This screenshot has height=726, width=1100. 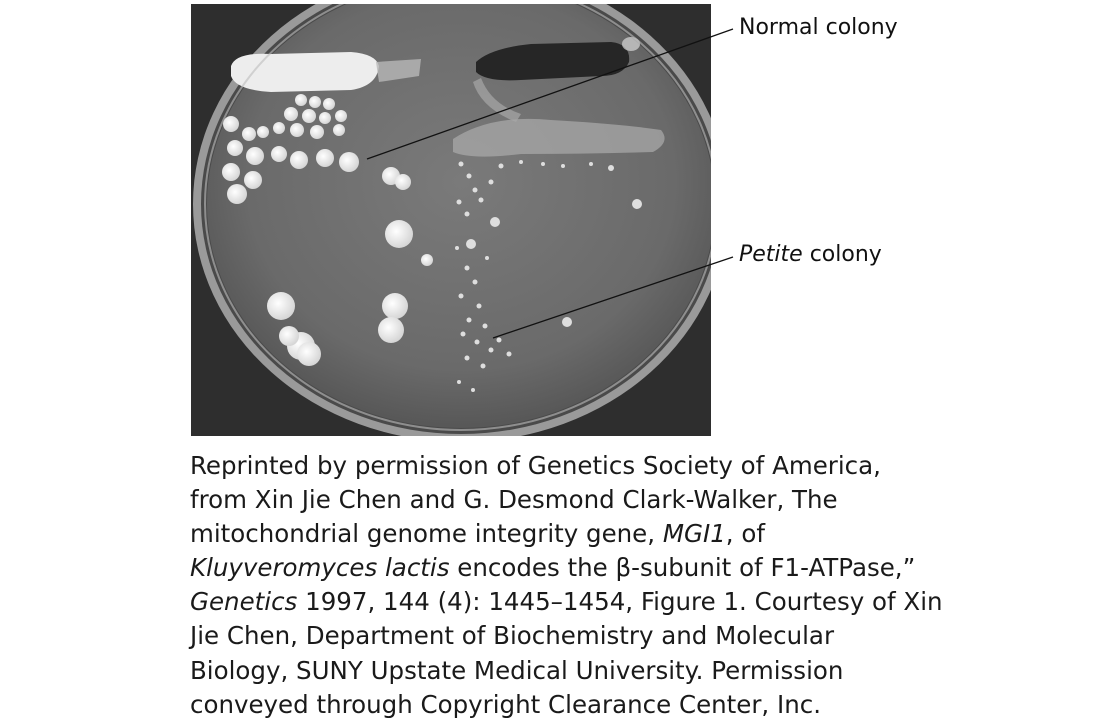 What do you see at coordinates (745, 533) in the screenshot?
I see `credit-line-3c: , of` at bounding box center [745, 533].